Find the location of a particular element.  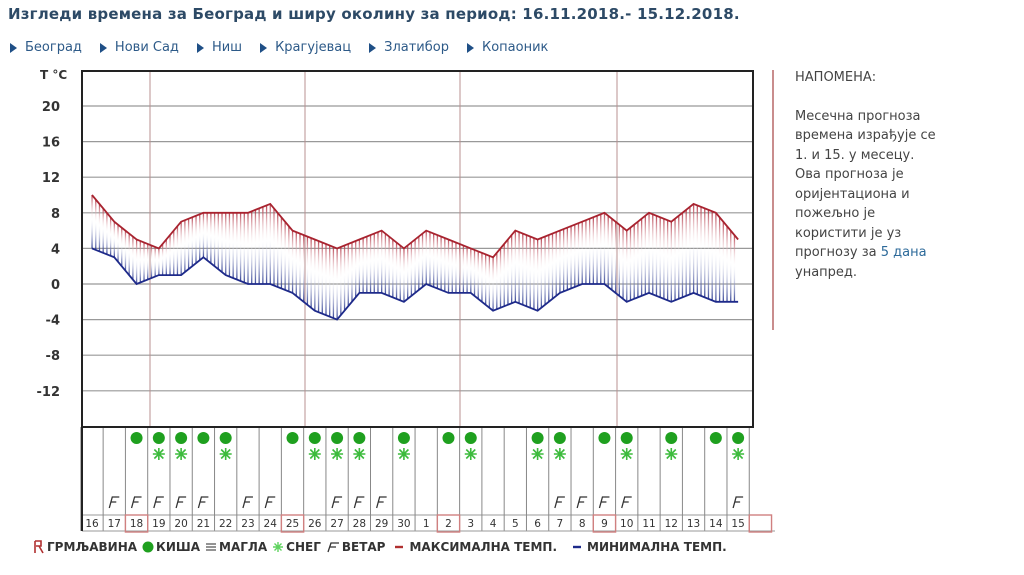

note-line: прогнозу за 5 дана is located at coordinates (895, 253).